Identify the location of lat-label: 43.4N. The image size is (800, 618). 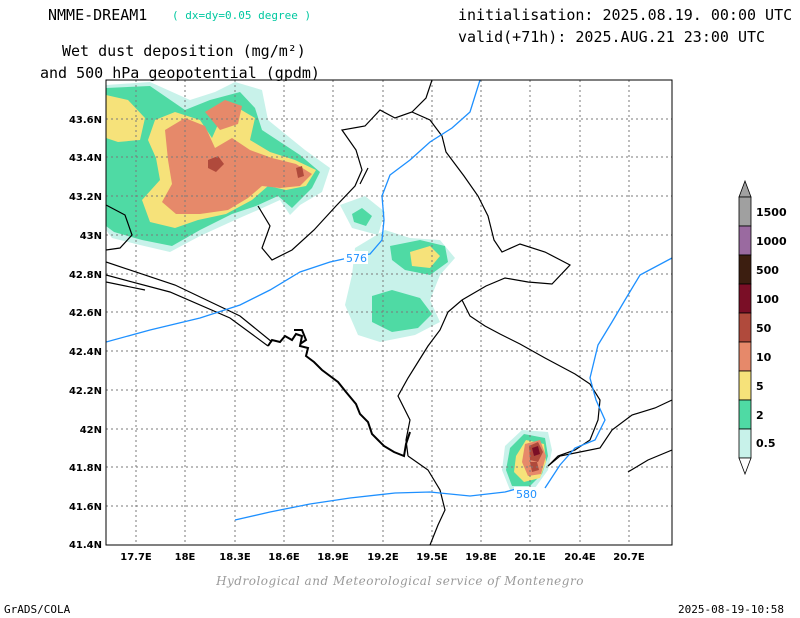
(85, 158).